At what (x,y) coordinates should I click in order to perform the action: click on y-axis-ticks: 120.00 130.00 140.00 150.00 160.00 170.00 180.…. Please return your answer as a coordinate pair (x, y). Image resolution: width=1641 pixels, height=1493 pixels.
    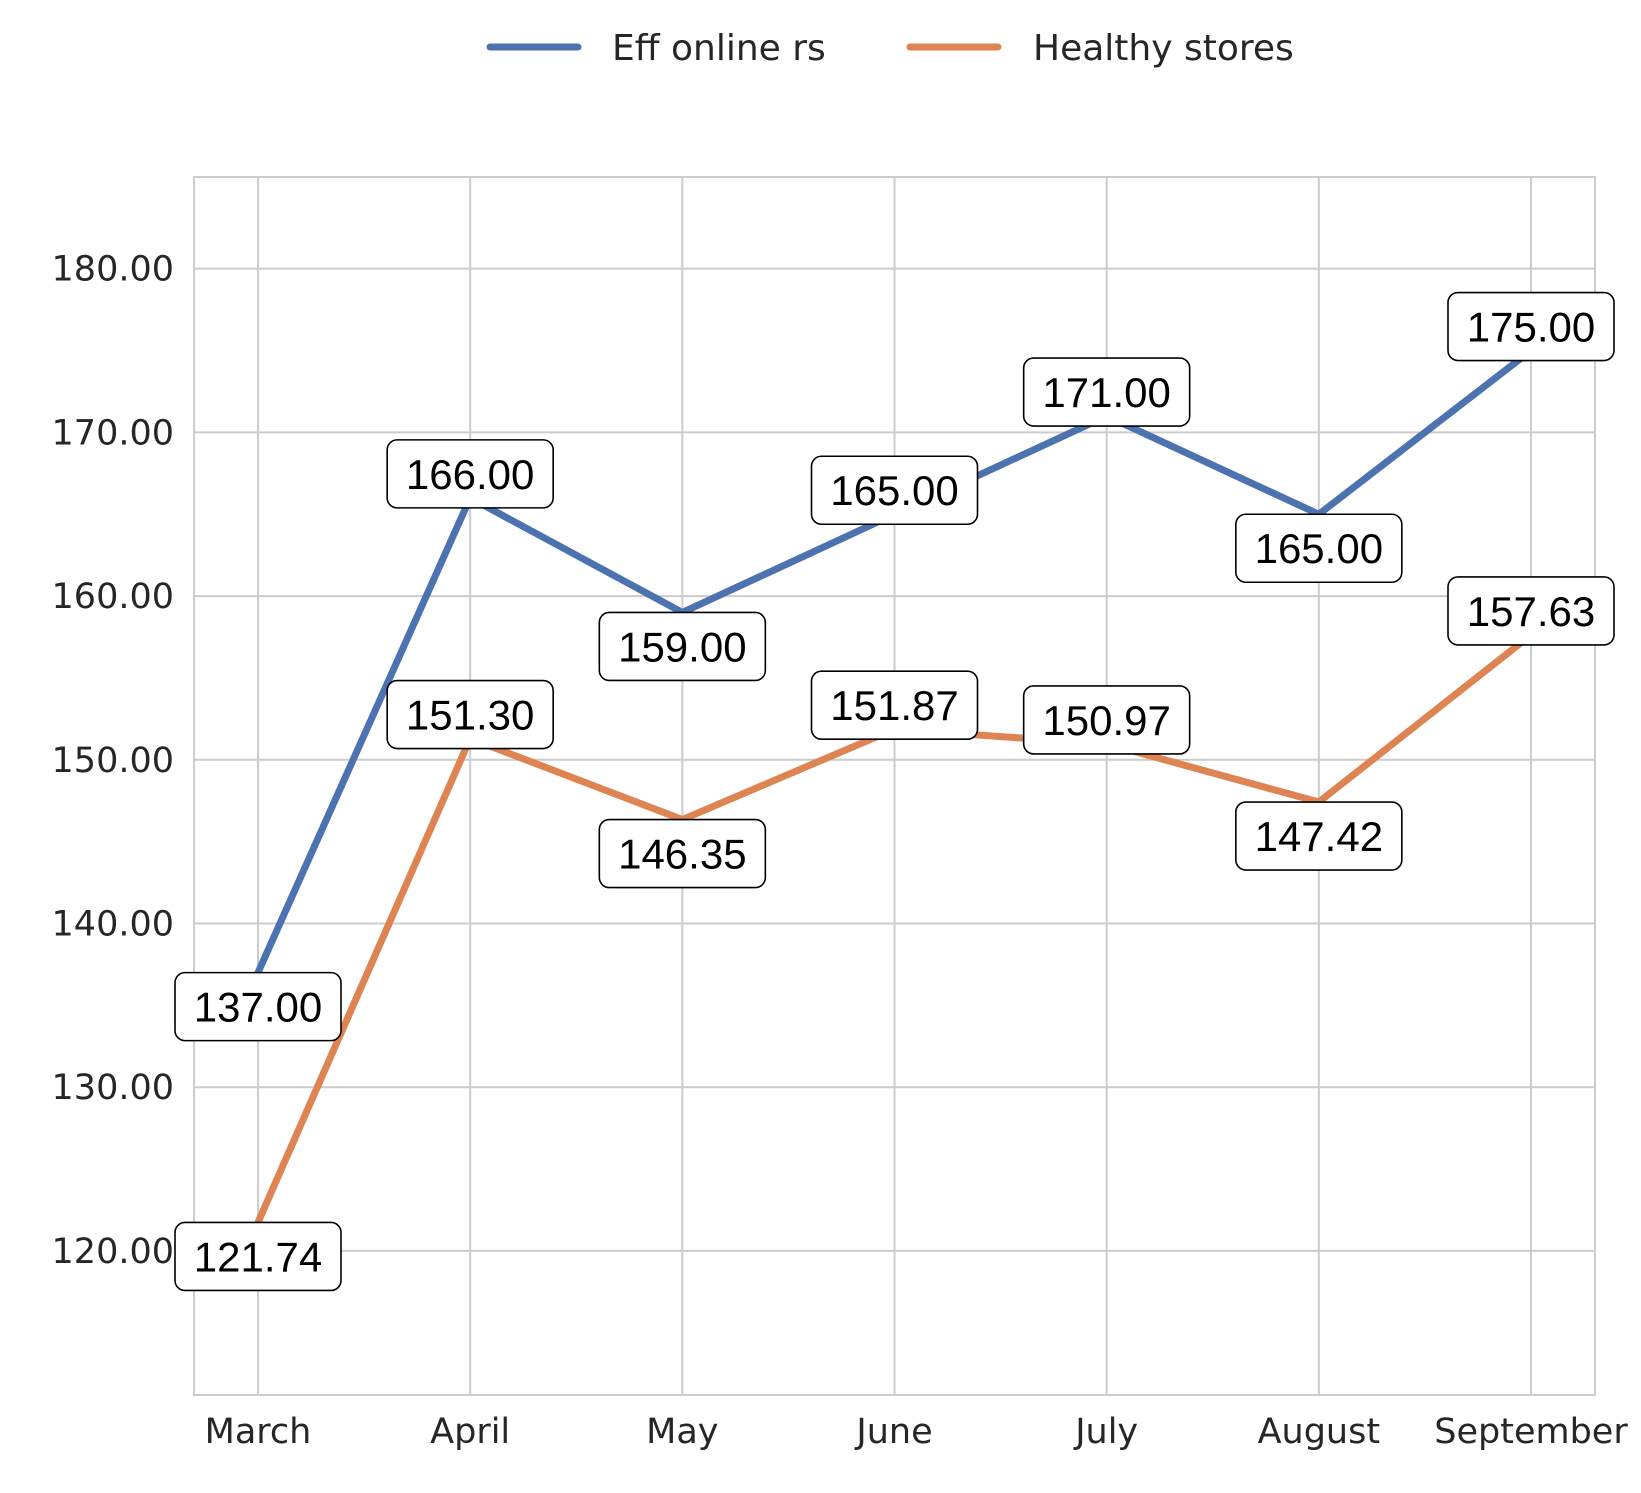
    Looking at the image, I should click on (113, 761).